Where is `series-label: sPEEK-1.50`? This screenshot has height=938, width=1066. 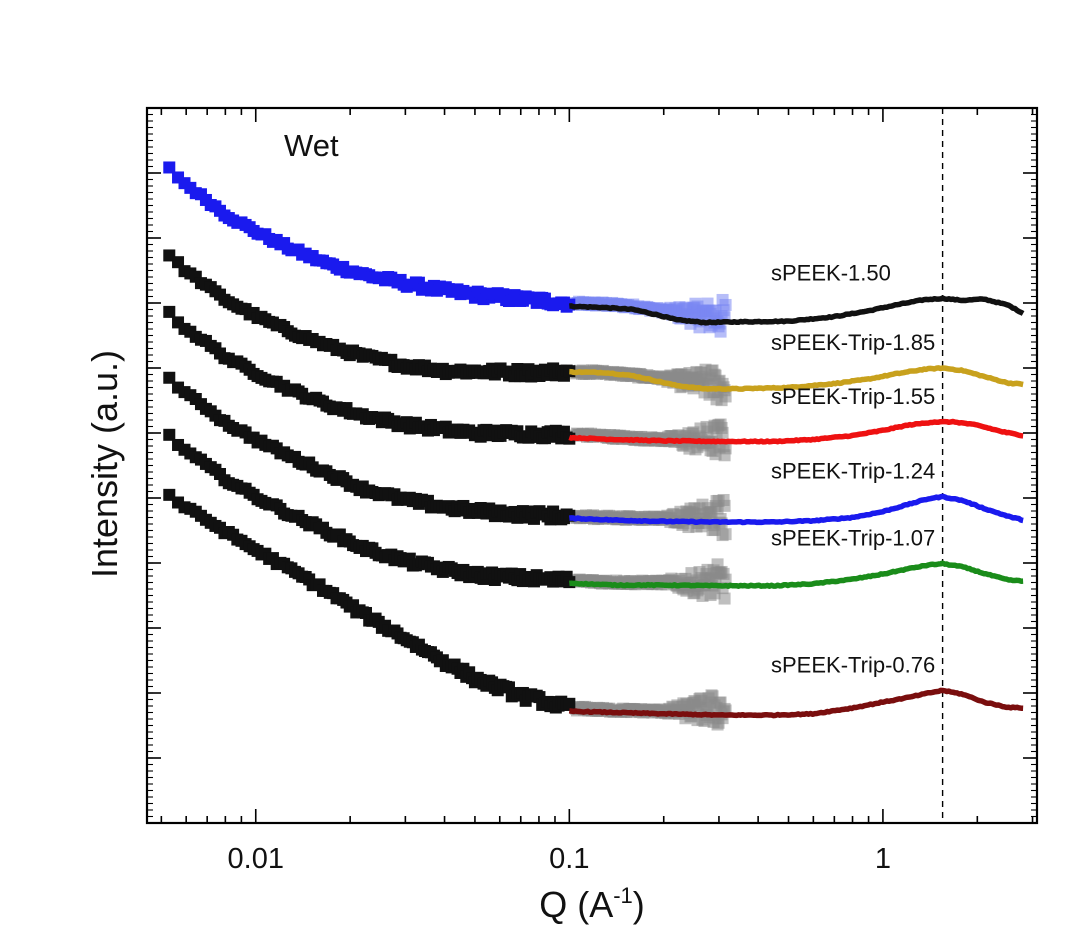
series-label: sPEEK-1.50 is located at coordinates (831, 272).